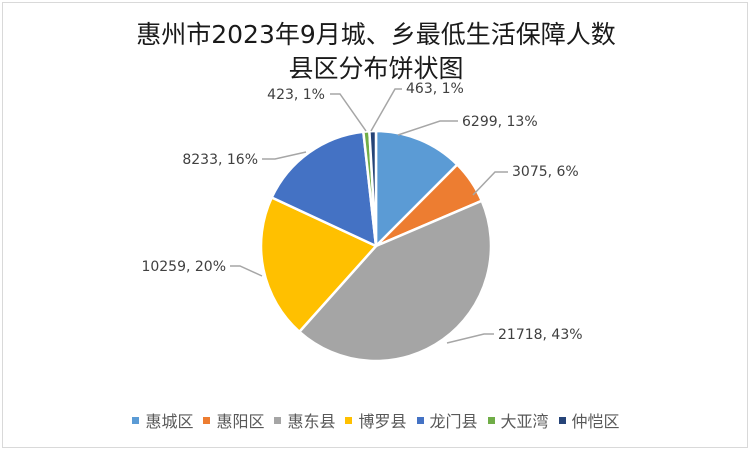 This screenshot has height=452, width=752. I want to click on chart-title-line2: 县区分布饼状图, so click(376, 68).